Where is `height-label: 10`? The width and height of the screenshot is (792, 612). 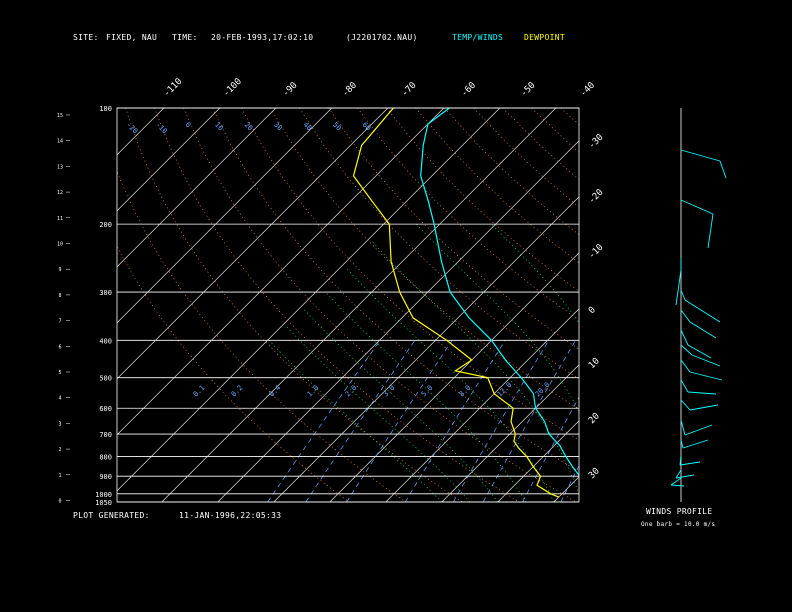 height-label: 10 is located at coordinates (60, 245).